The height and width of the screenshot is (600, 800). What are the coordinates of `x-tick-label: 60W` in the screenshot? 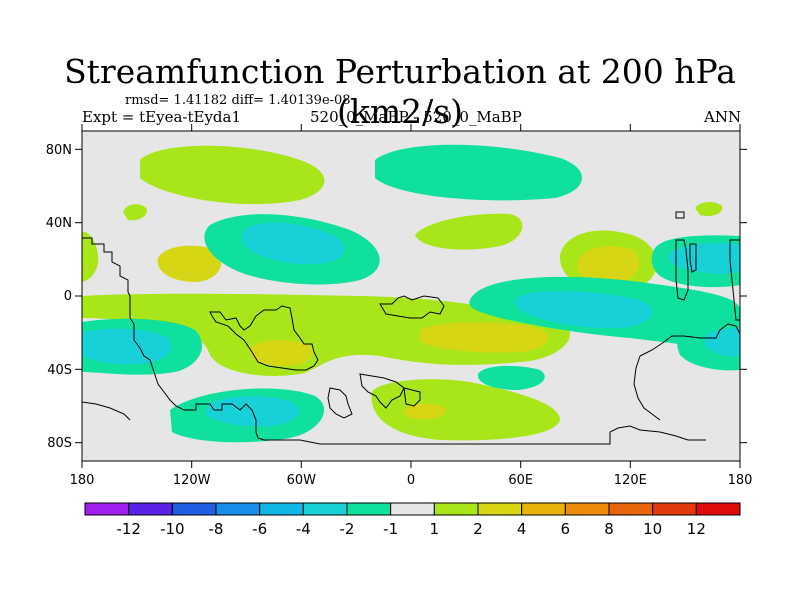 It's located at (302, 480).